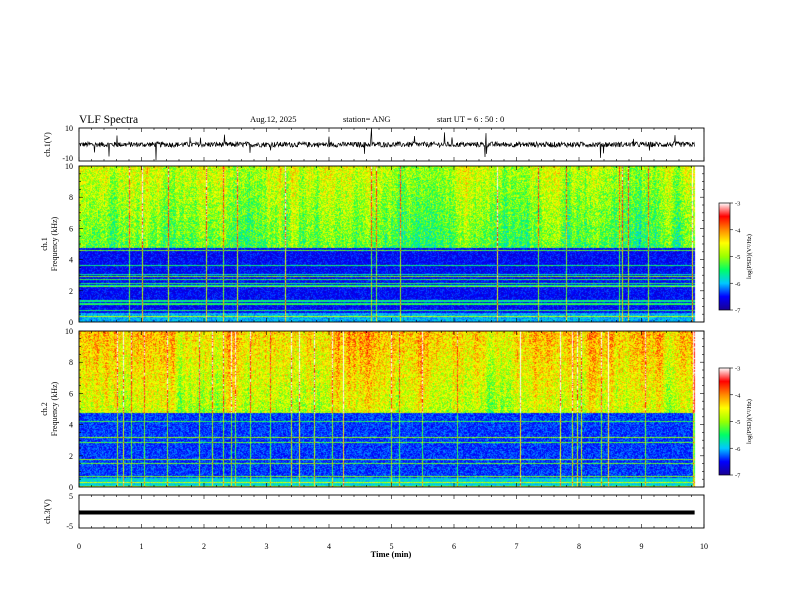 This screenshot has width=792, height=612. What do you see at coordinates (71, 496) in the screenshot?
I see `ch3-ytick-top: 5` at bounding box center [71, 496].